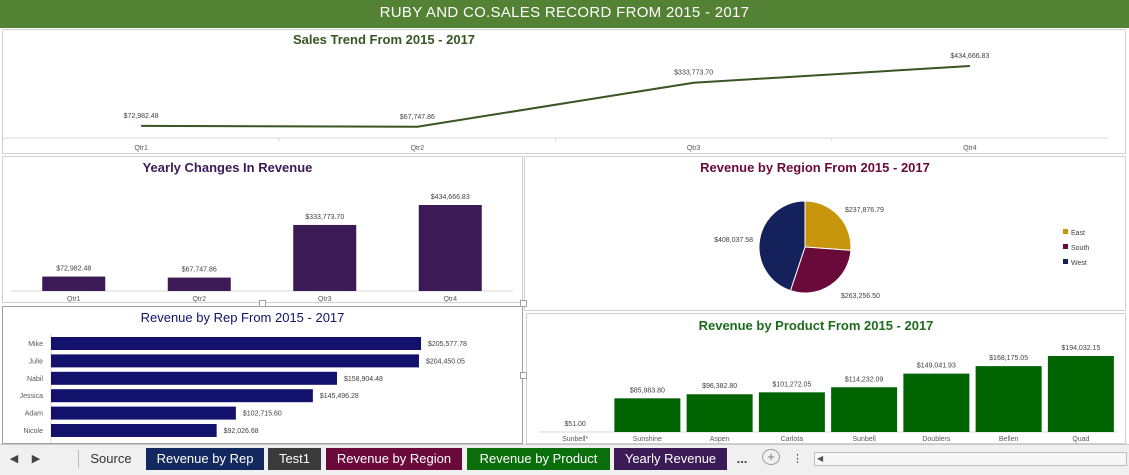 This screenshot has height=475, width=1129. What do you see at coordinates (693, 73) in the screenshot?
I see `trend-data-label: $333,773.70` at bounding box center [693, 73].